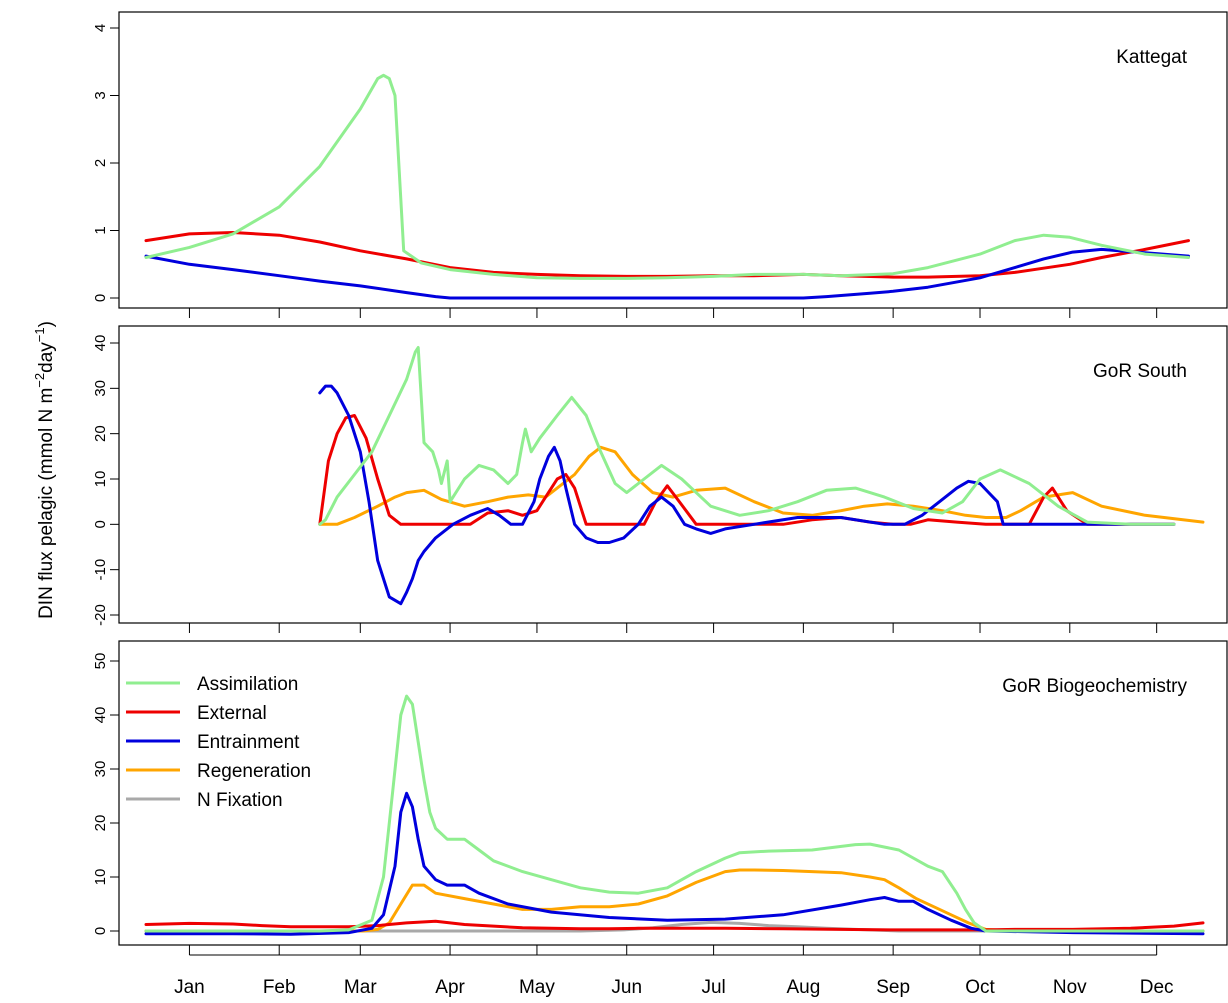  Describe the element at coordinates (1094, 686) in the screenshot. I see `panel-title: GoR Biogeochemistry` at that location.